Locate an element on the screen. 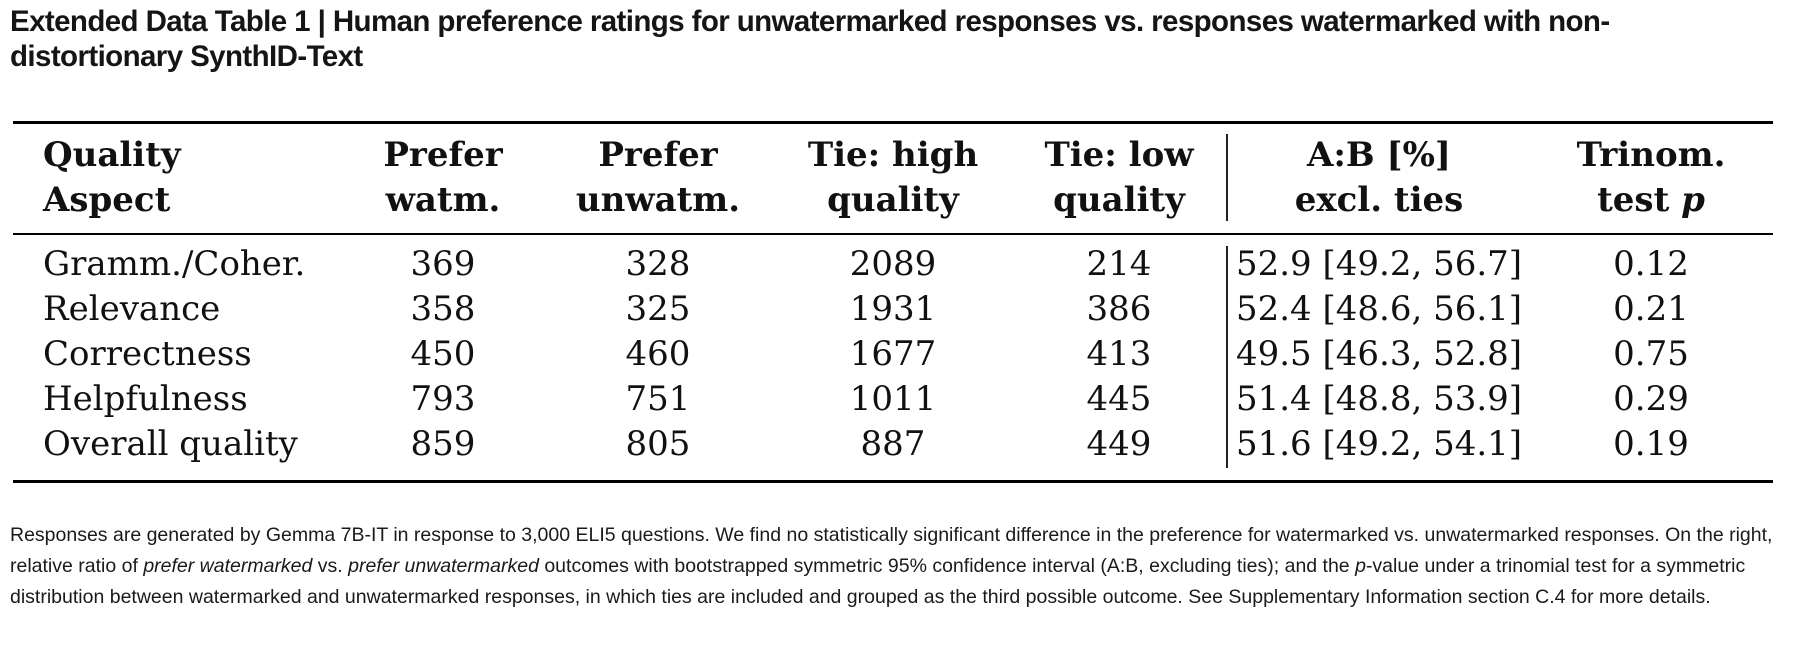 The image size is (1808, 649). cell-trinom-p: 0.21 is located at coordinates (1651, 309).